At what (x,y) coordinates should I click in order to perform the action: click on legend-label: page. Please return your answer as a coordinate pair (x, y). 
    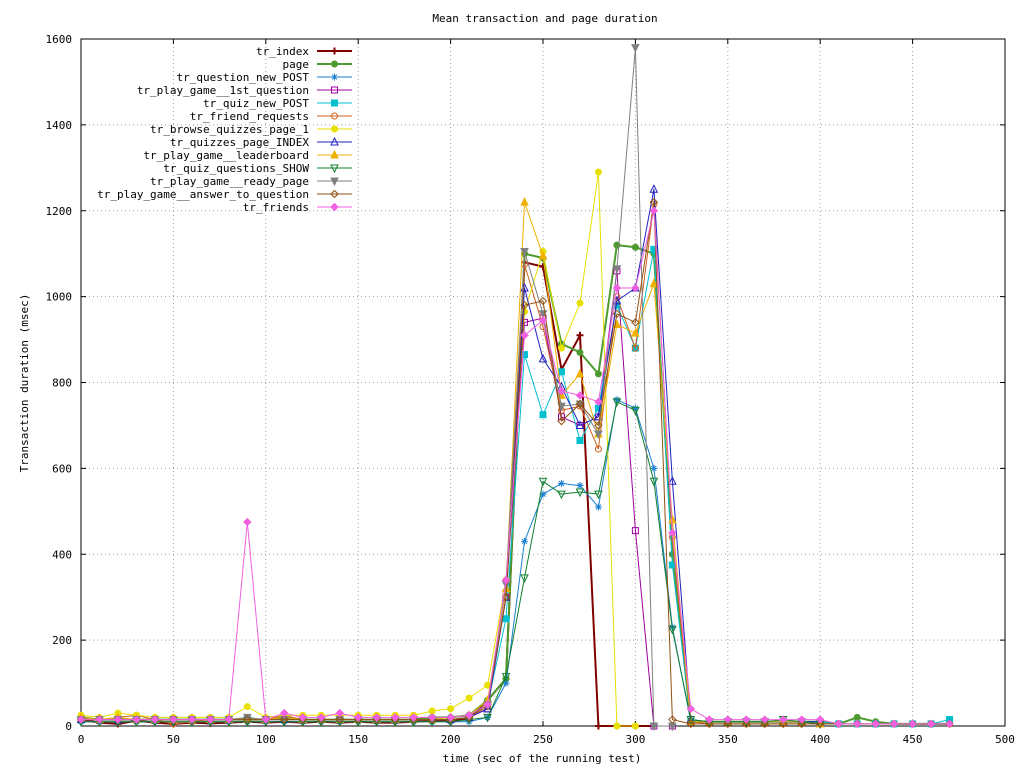
    Looking at the image, I should click on (296, 64).